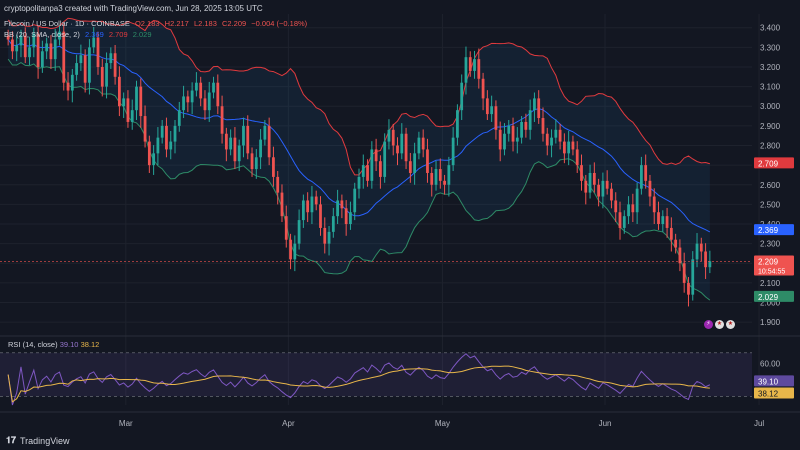 The height and width of the screenshot is (450, 800). I want to click on bb-indicator-line: BB (20, SMA, close, 2) 2.369 2.709 2.029, so click(79, 34).